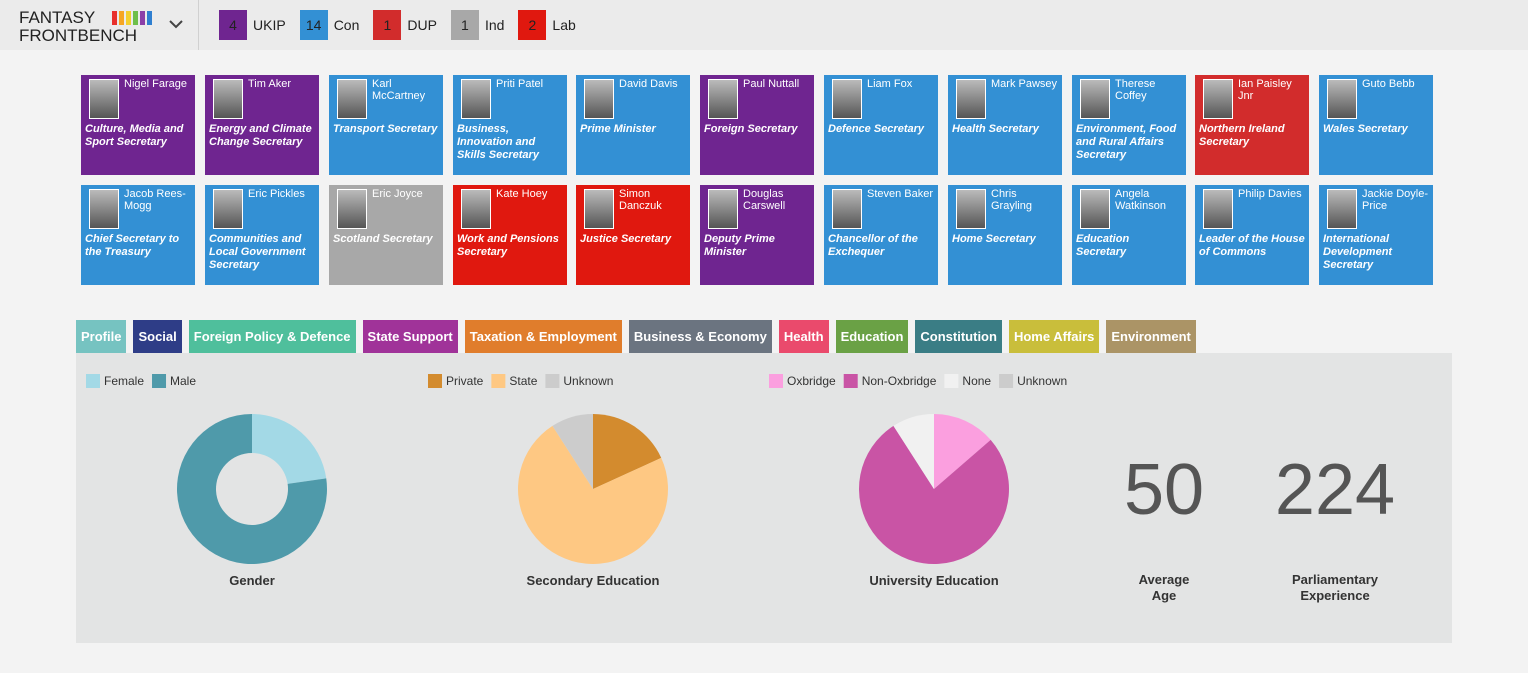  I want to click on logo: FRONTBENCH, so click(78, 35).